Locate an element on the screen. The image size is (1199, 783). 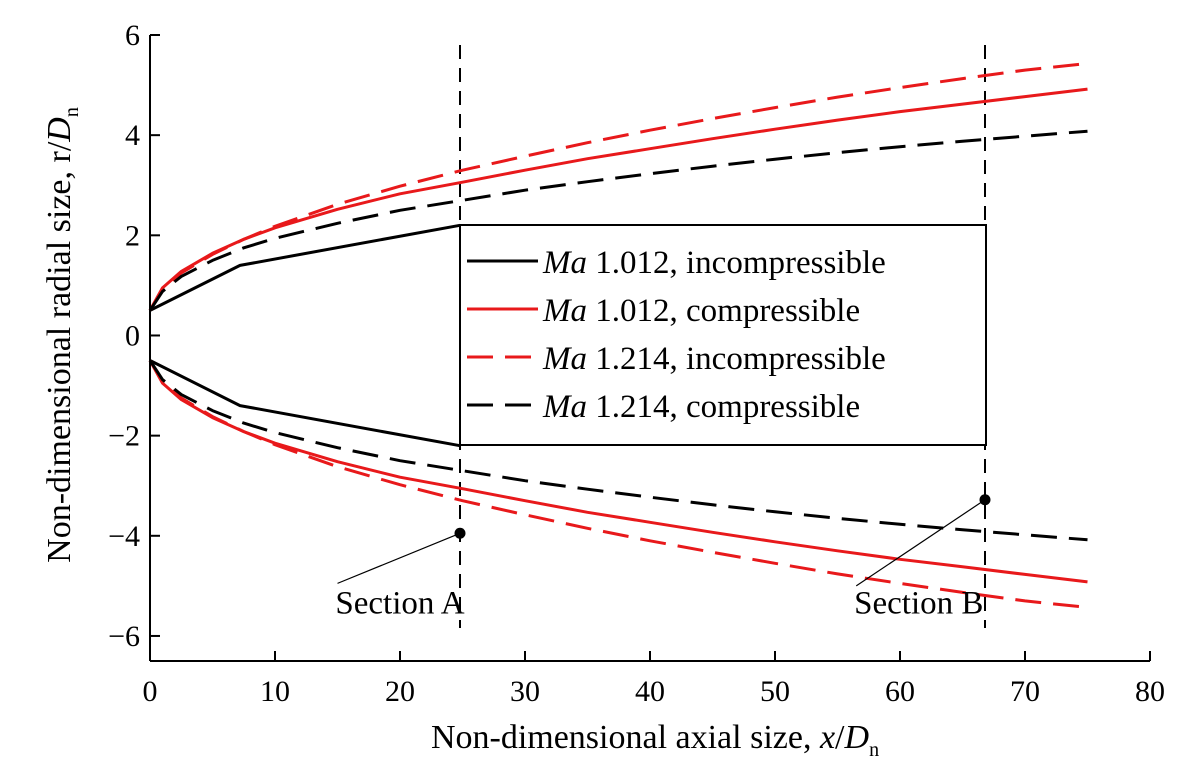
x-tick-label: 0 is located at coordinates (150, 691).